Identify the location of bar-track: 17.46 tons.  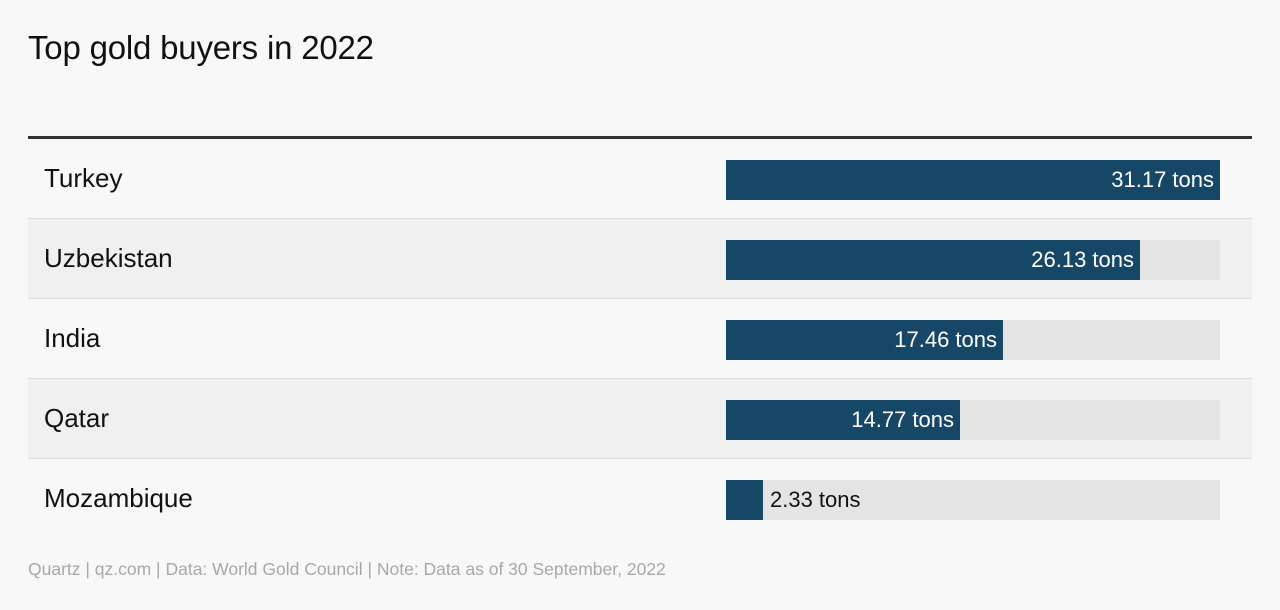
(973, 340).